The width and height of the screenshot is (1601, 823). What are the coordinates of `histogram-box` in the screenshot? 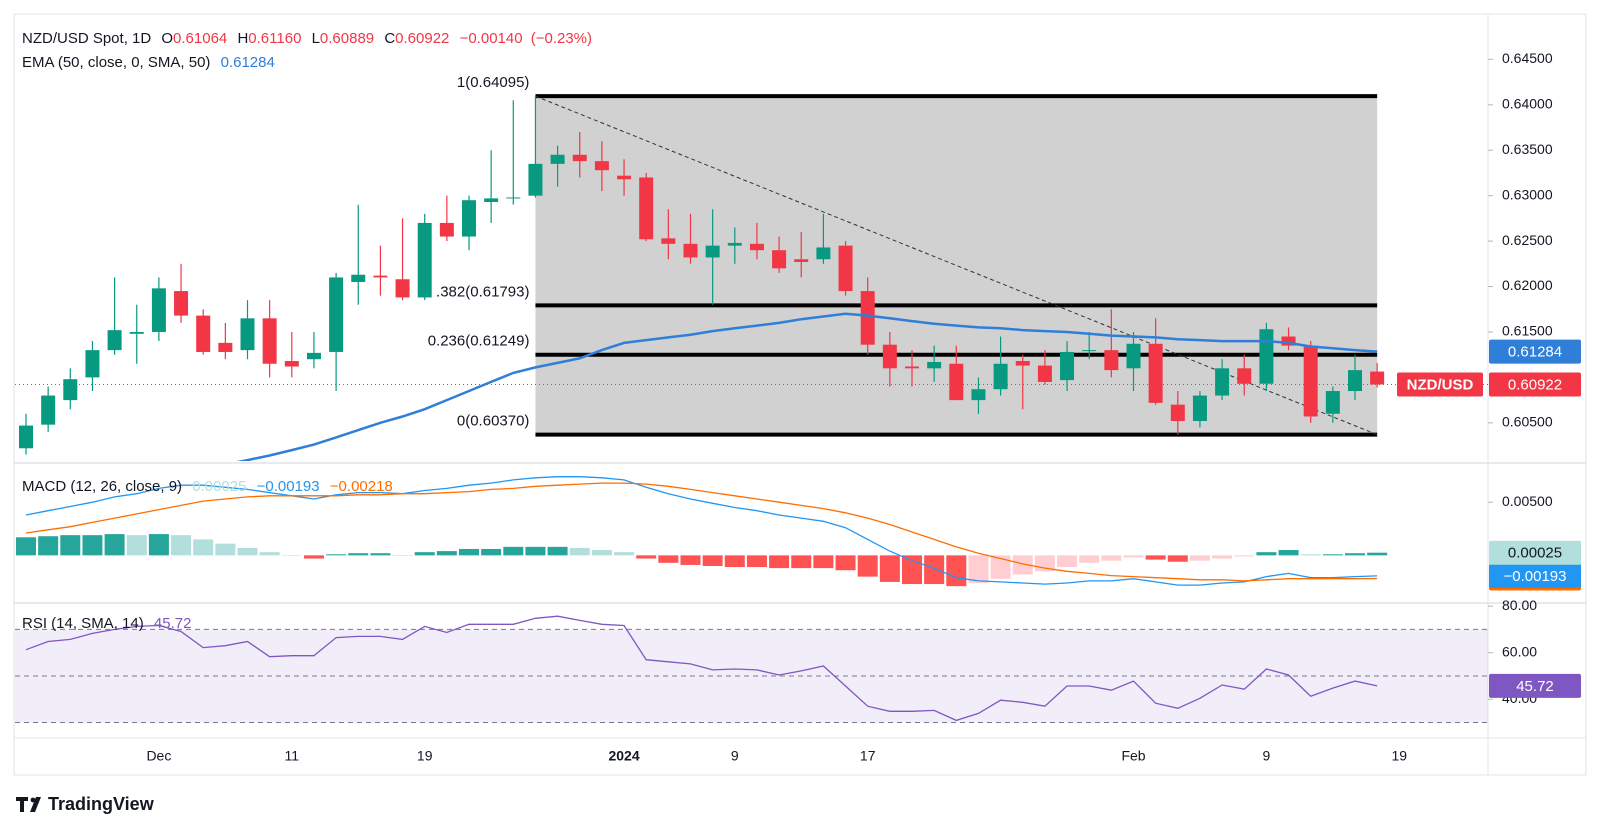 It's located at (1535, 552).